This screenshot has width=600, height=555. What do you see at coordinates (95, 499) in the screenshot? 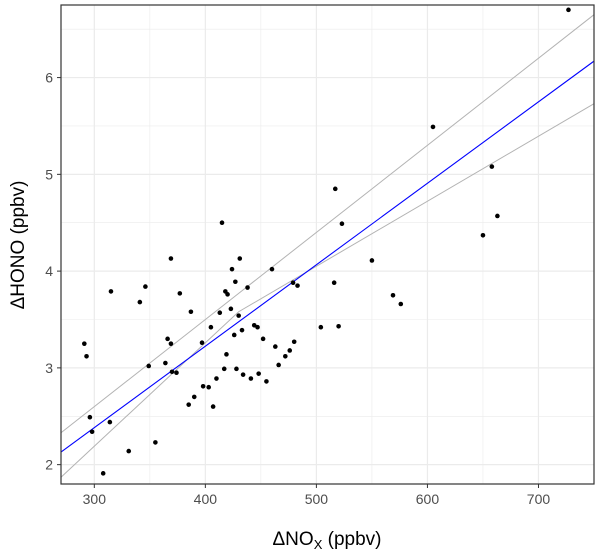
I see `x-tick-label: 300` at bounding box center [95, 499].